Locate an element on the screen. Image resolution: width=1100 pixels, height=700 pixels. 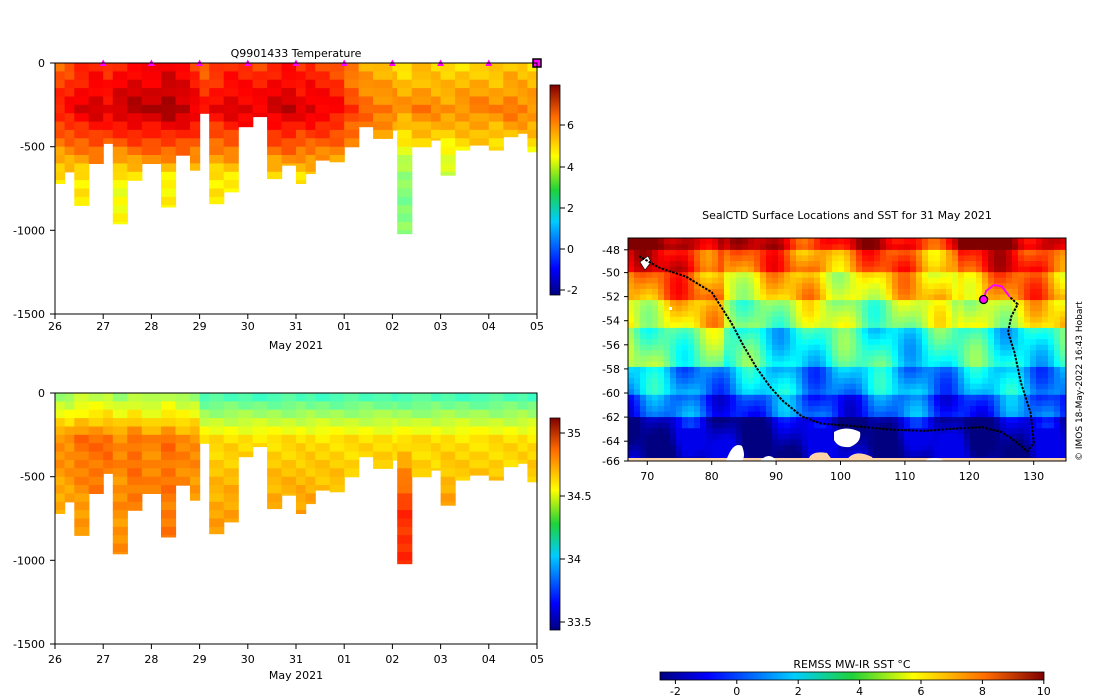
x-tick-label: 02 is located at coordinates (392, 659).